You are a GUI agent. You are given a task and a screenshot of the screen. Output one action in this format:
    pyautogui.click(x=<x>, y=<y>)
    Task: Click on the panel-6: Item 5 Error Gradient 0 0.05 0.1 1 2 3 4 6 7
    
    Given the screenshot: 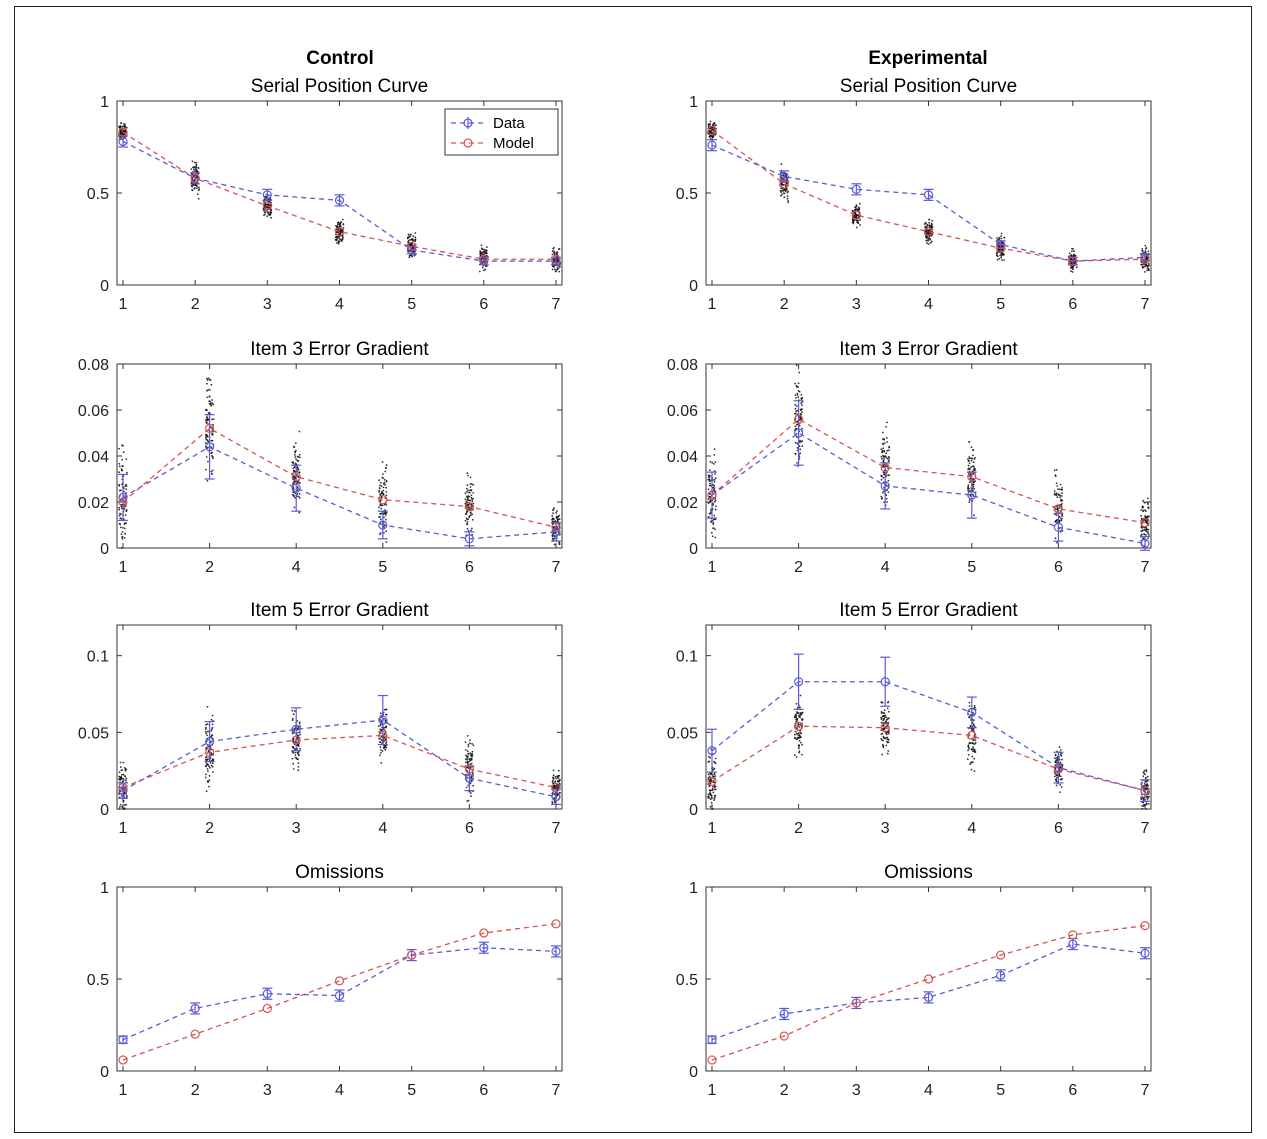 What is the action you would take?
    pyautogui.click(x=909, y=718)
    